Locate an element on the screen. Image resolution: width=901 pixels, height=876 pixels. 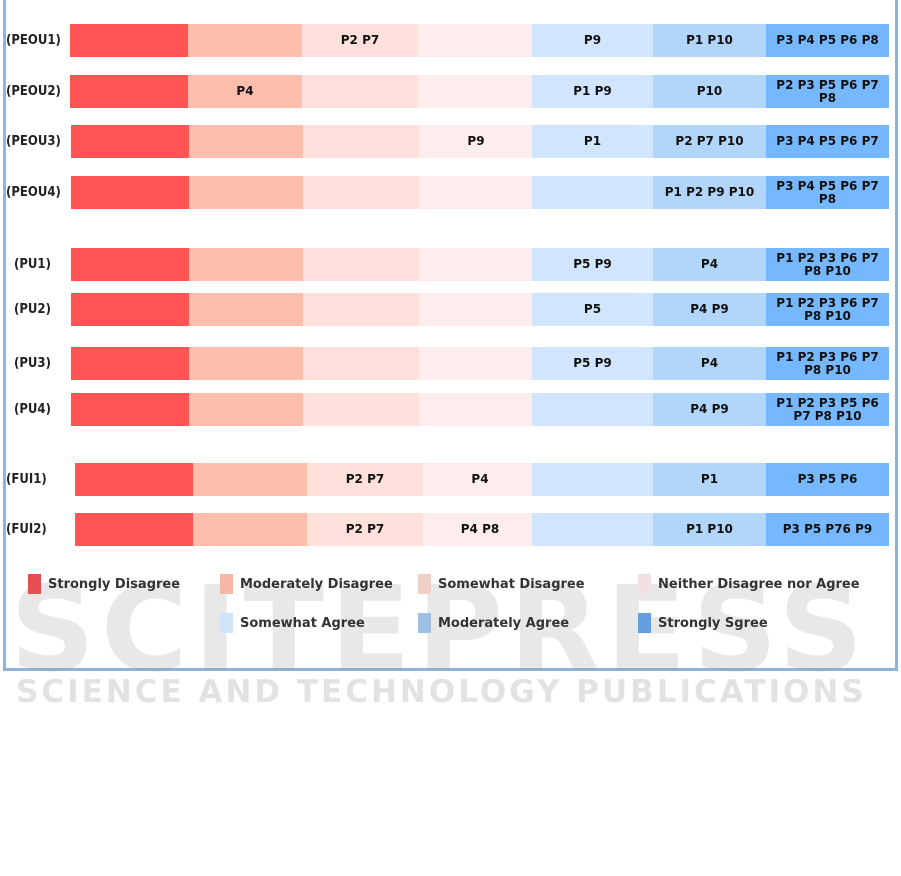
table-row: (PEOU3) P9 P1 P2 P7 P10 P3 P4 P5 P6 P7 is located at coordinates (450, 141).